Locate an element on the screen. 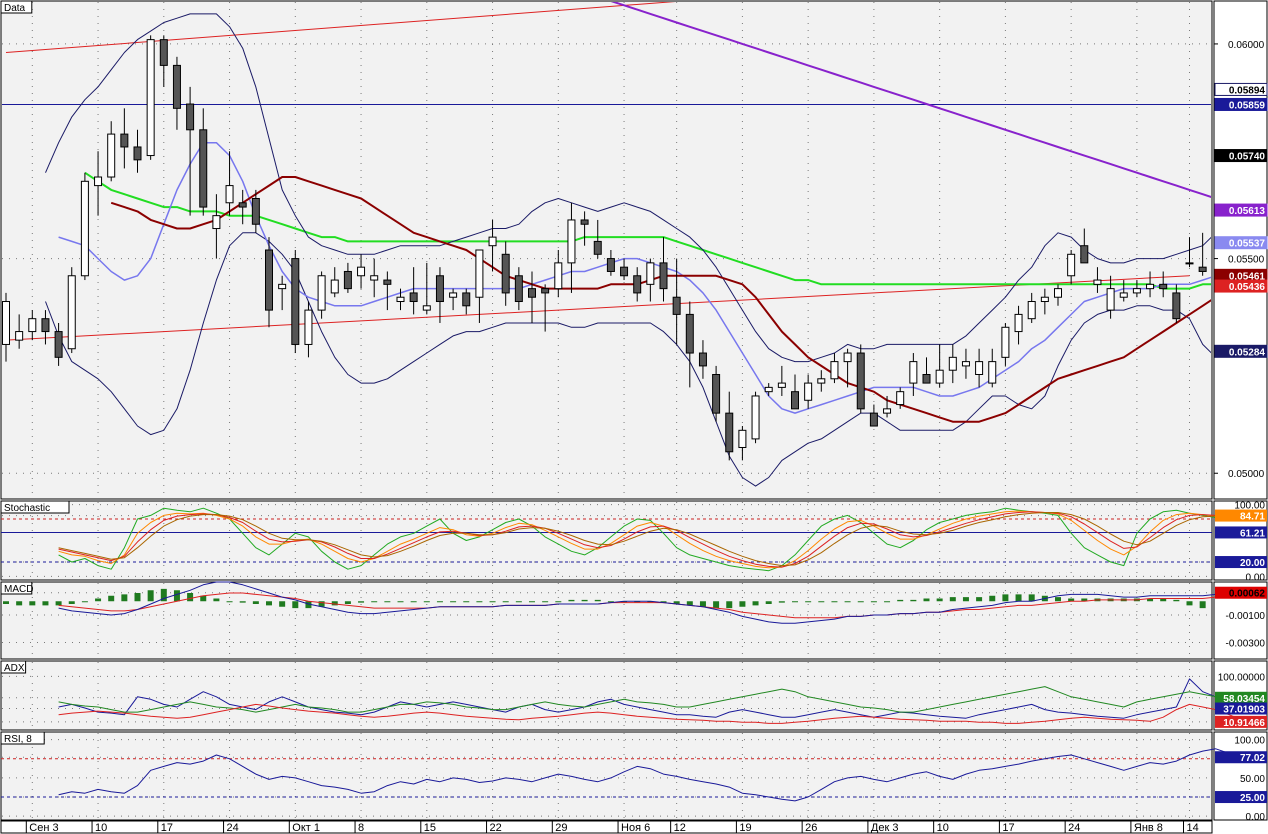  adx-y-tick-label: 100.00000 is located at coordinates (1242, 677).